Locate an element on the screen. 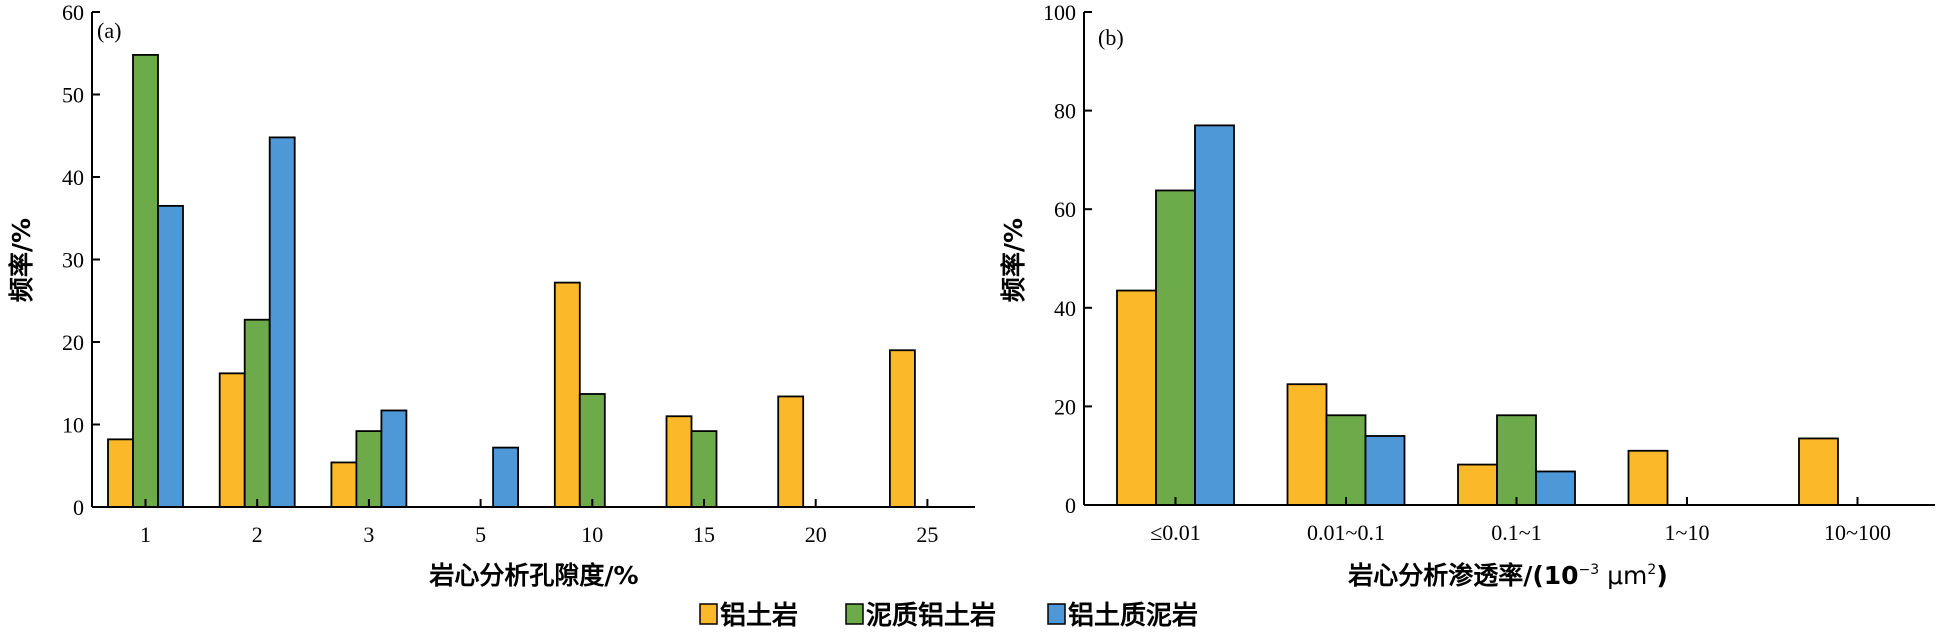 Image resolution: width=1941 pixels, height=633 pixels. y-tick-label-b-4: 80 is located at coordinates (1065, 111).